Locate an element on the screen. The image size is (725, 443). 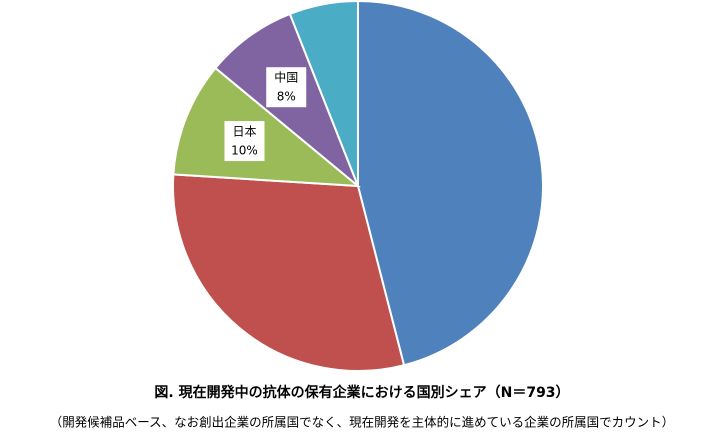
slice-label: 中国 is located at coordinates (286, 77).